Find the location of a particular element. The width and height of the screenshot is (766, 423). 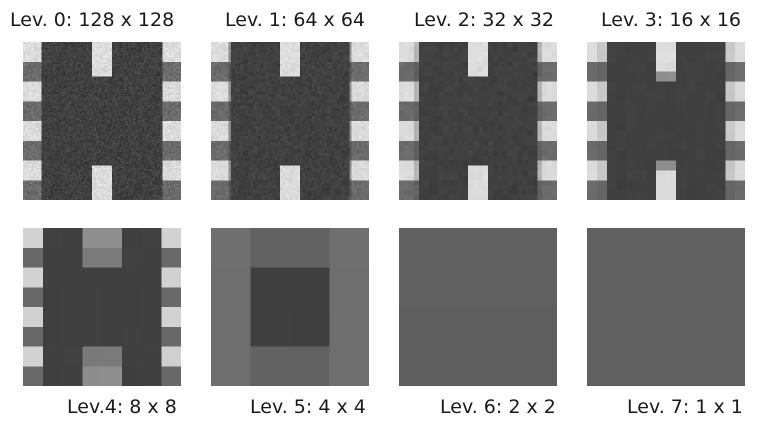

mipmap-level-1-image is located at coordinates (290, 121).